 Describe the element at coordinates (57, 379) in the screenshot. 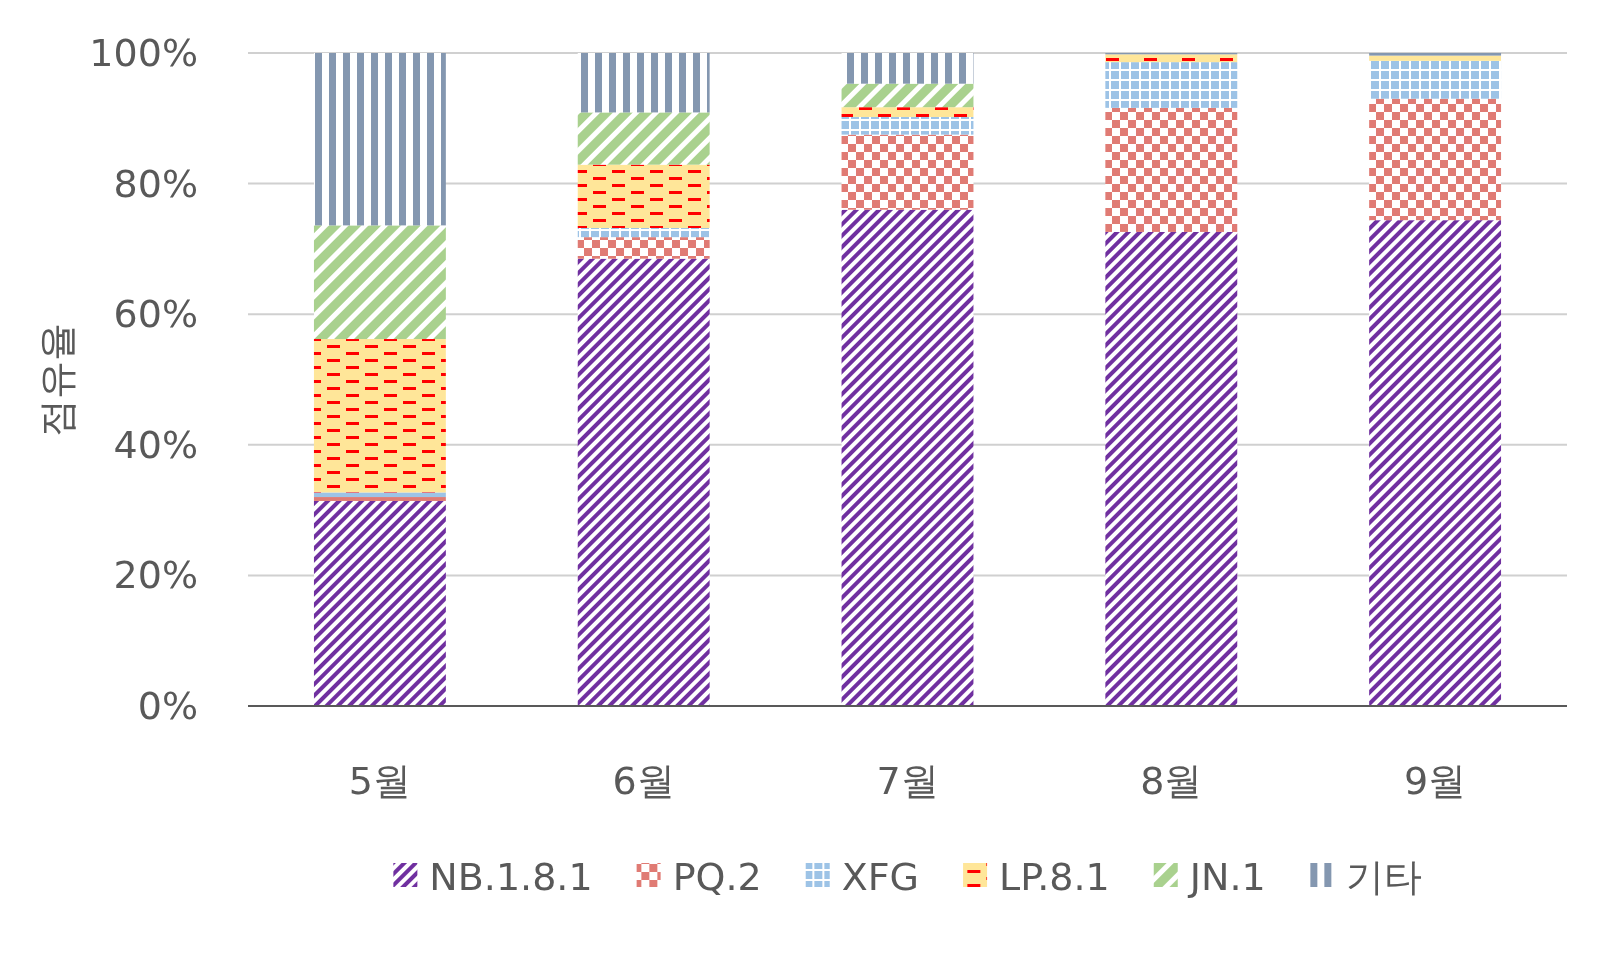

I see `y-axis-title: 점유율` at that location.